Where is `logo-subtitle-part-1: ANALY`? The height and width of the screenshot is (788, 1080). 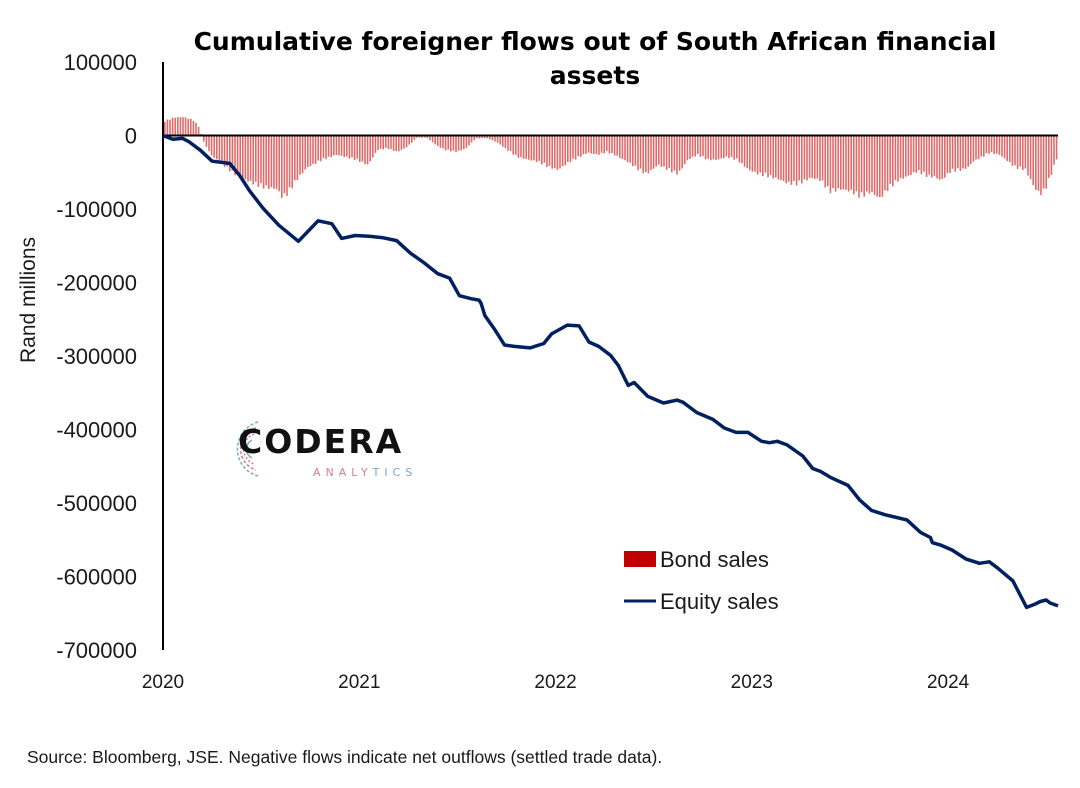
logo-subtitle-part-1: ANALY is located at coordinates (343, 472).